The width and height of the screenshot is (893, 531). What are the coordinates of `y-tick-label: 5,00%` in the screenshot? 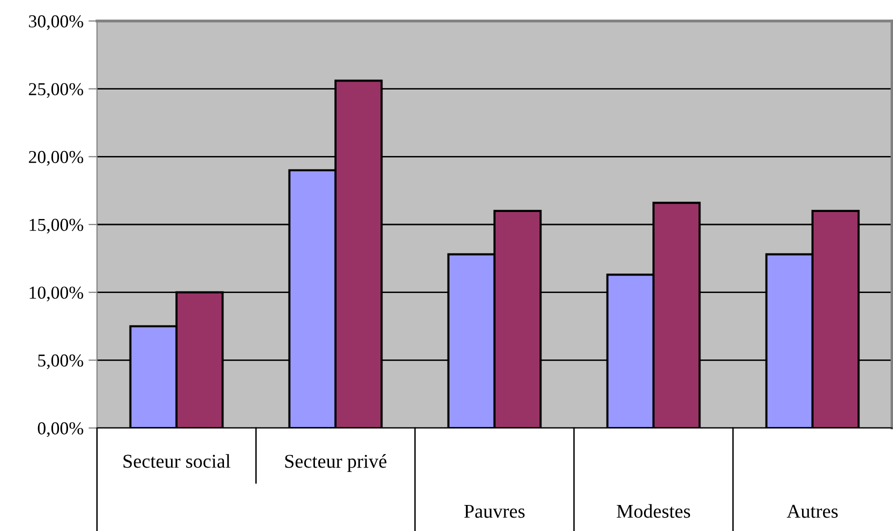 It's located at (61, 362).